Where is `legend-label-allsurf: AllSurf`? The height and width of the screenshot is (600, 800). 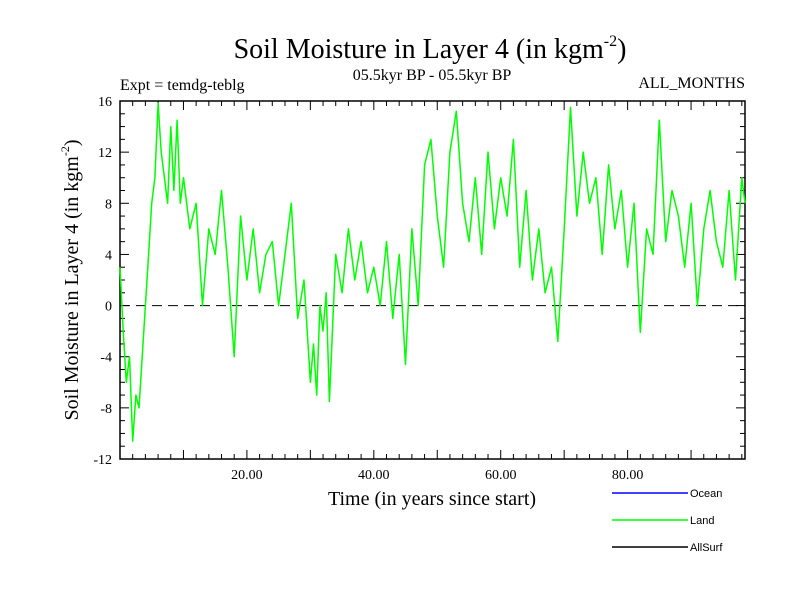 legend-label-allsurf: AllSurf is located at coordinates (706, 548).